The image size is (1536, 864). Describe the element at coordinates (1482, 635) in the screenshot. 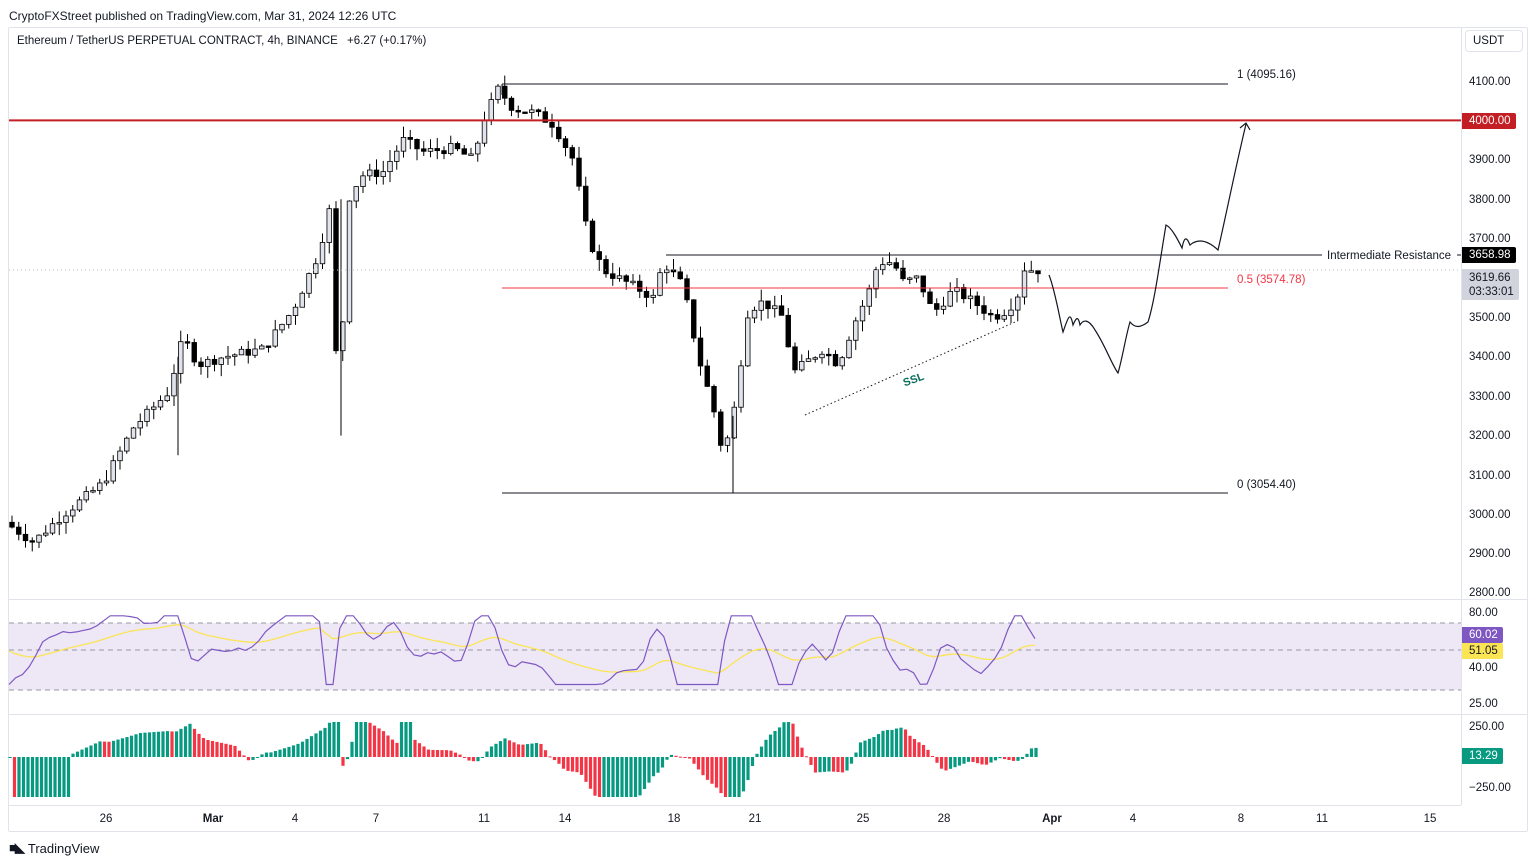

I see `rsi-value-tag: 60.02` at that location.